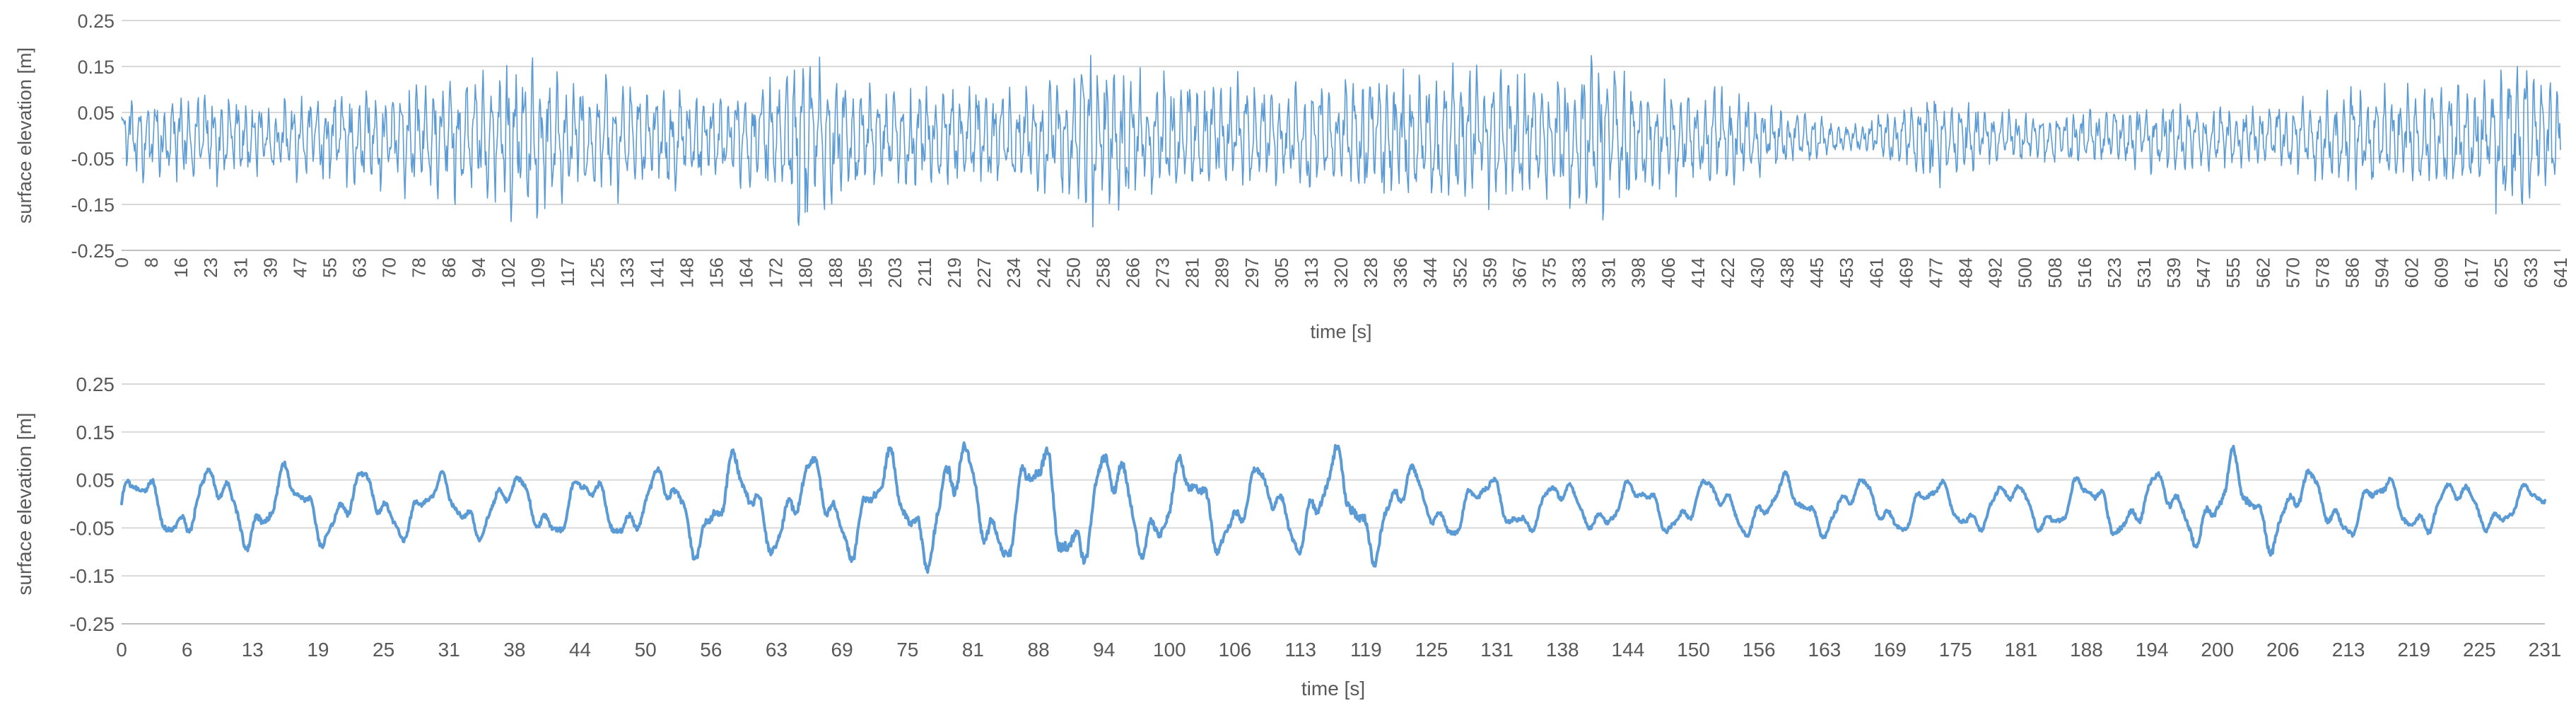 This screenshot has height=720, width=2576. What do you see at coordinates (1906, 272) in the screenshot?
I see `x-tick-label: 469` at bounding box center [1906, 272].